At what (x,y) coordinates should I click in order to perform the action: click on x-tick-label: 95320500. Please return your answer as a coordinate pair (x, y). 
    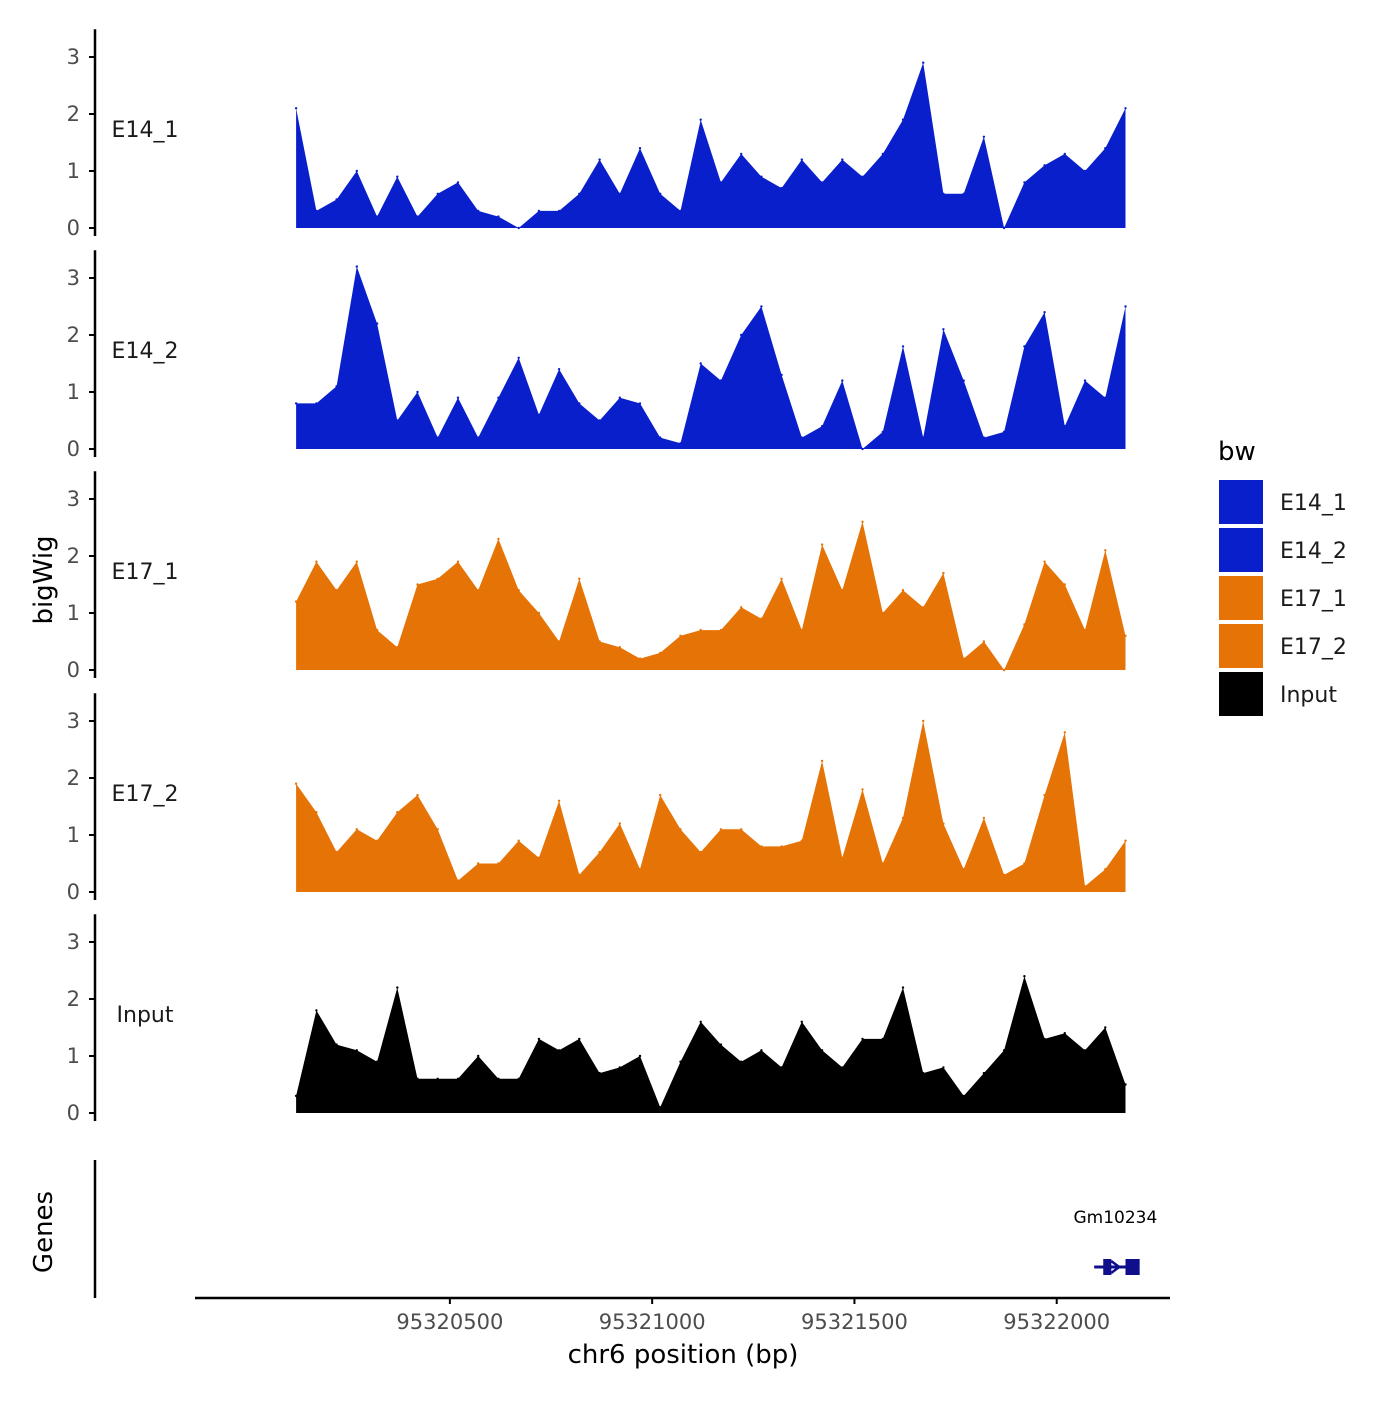
    Looking at the image, I should click on (449, 1322).